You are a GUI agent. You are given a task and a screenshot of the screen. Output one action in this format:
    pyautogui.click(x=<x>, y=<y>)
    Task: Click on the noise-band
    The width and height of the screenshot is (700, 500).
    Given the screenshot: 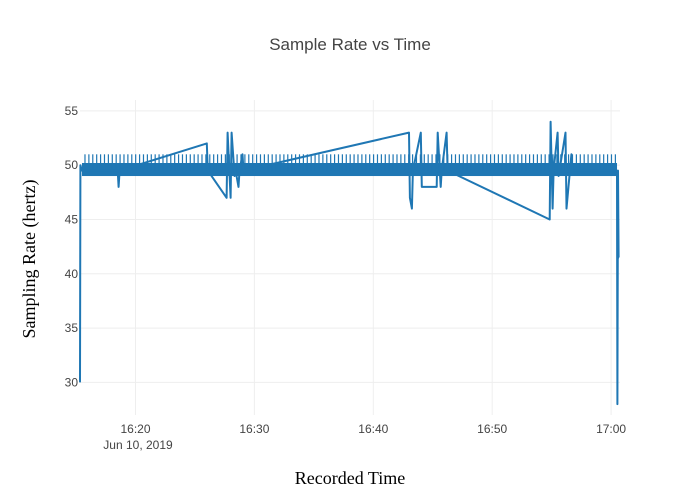 What is the action you would take?
    pyautogui.click(x=349, y=170)
    